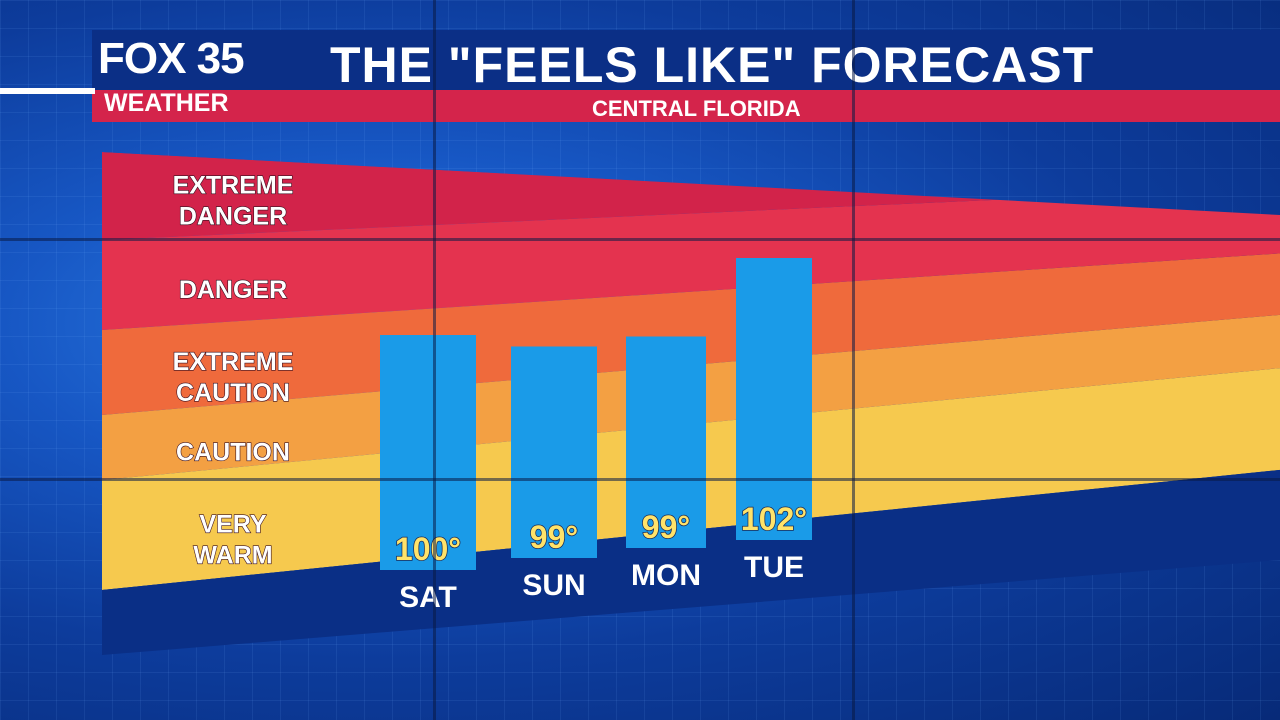 Image resolution: width=1280 pixels, height=720 pixels. I want to click on band-label: VERY, so click(232, 525).